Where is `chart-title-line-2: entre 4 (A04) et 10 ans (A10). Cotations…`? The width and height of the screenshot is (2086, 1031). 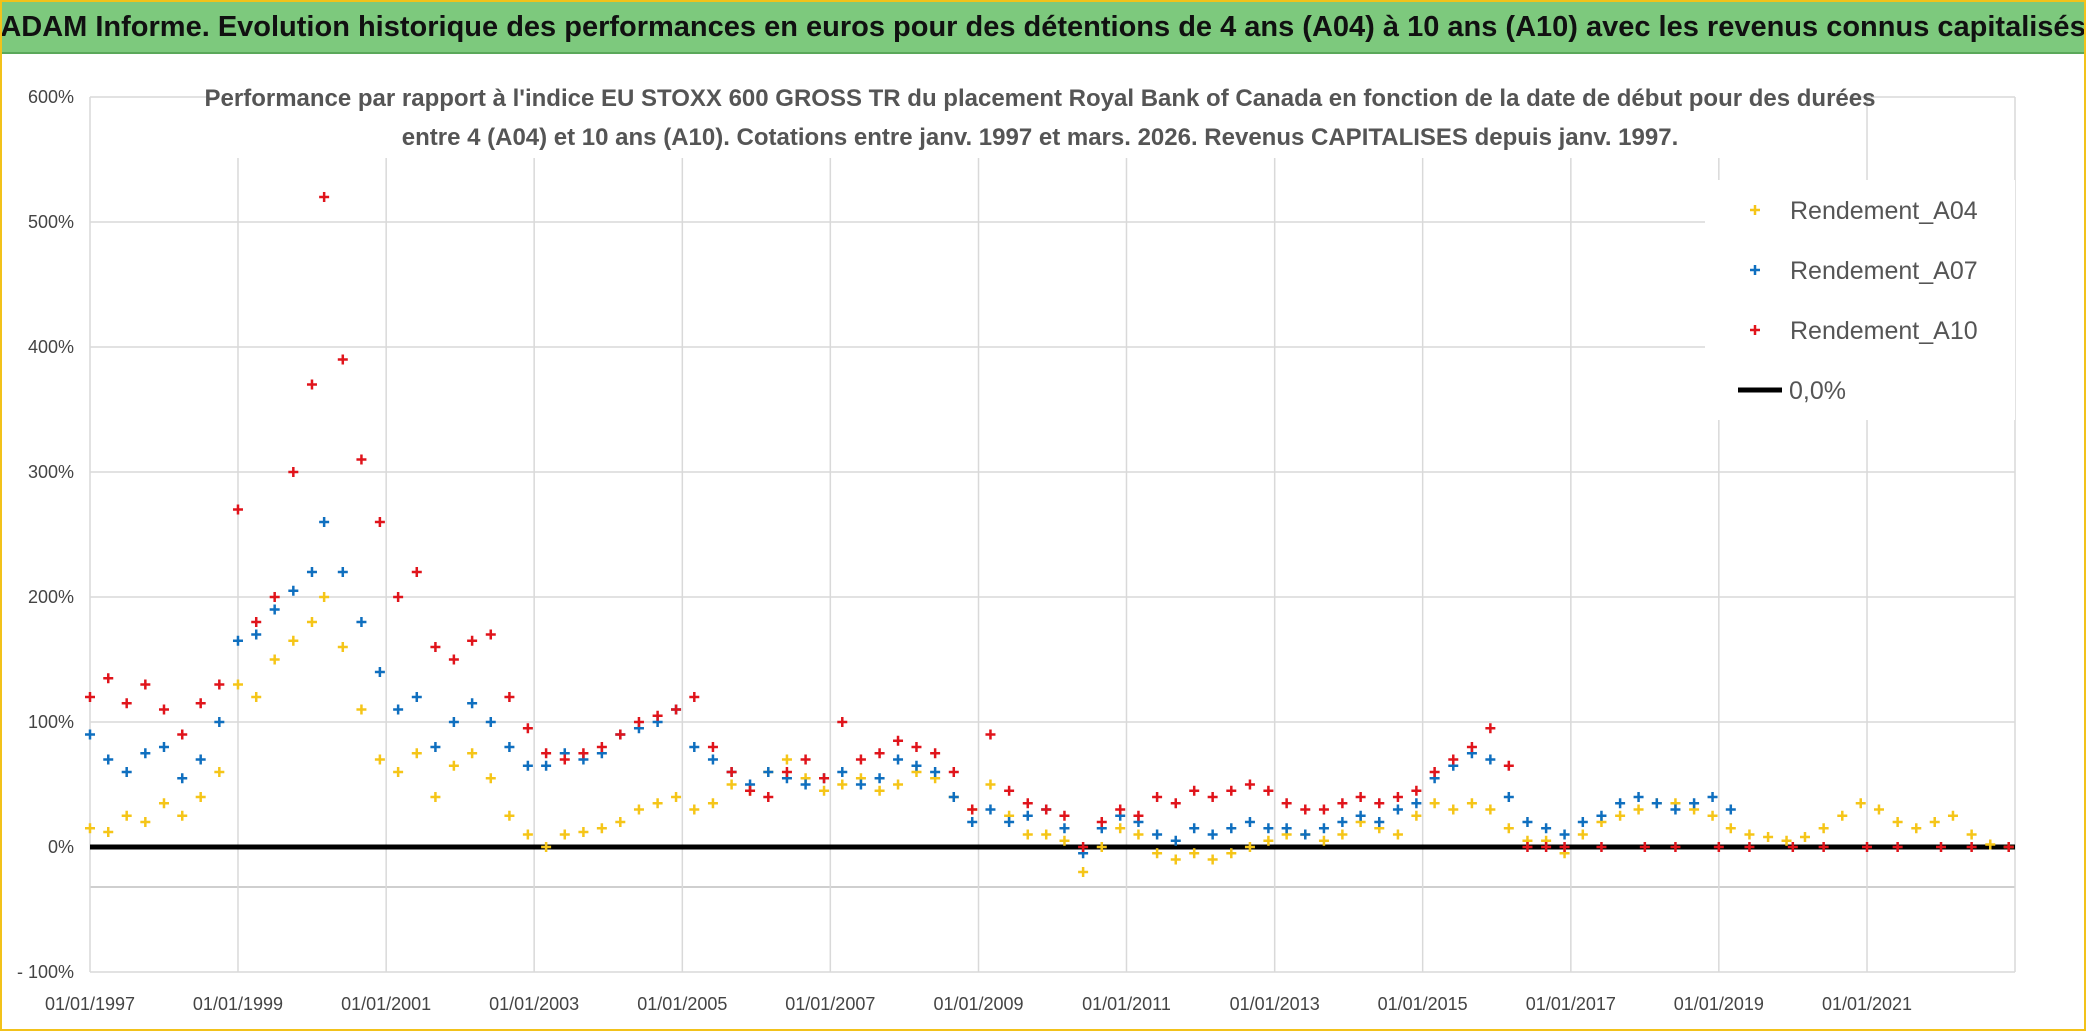 chart-title-line-2: entre 4 (A04) et 10 ans (A10). Cotations… is located at coordinates (1040, 137).